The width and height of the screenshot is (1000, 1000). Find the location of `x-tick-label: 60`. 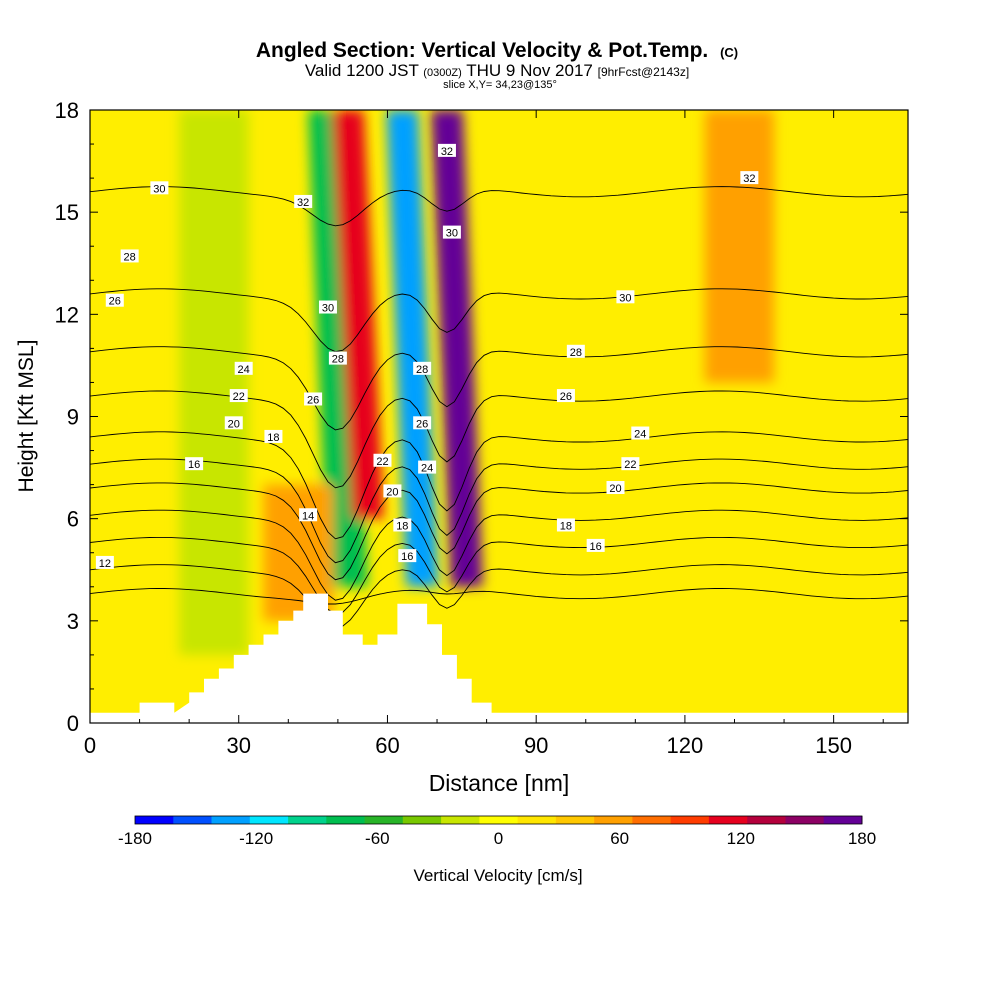

x-tick-label: 60 is located at coordinates (387, 745).